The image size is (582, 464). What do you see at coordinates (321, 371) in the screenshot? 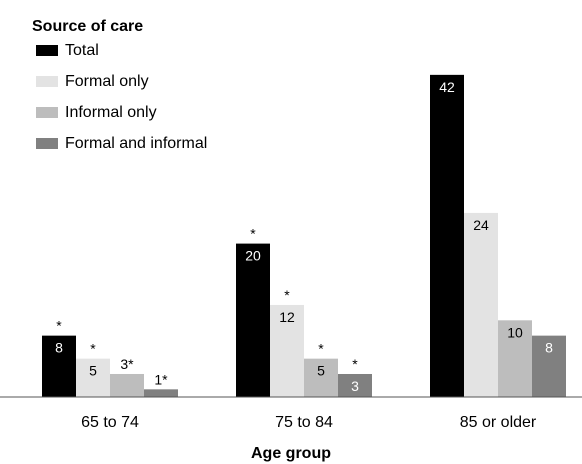
I see `value-label-75-to-84-informal-only: 5` at bounding box center [321, 371].